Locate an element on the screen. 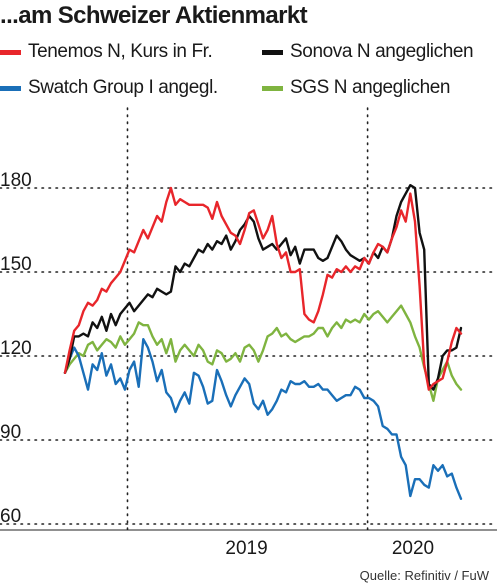 The width and height of the screenshot is (497, 585). chart-title: ...am Schweizer Aktienmarkt is located at coordinates (154, 15).